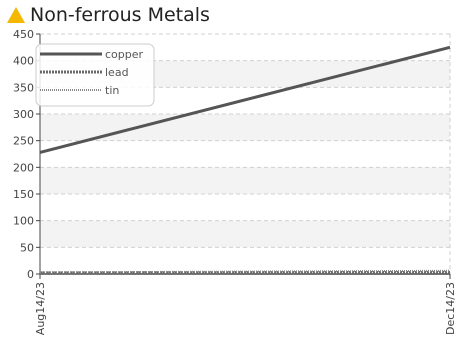 The image size is (458, 343). I want to click on y-axis-ticks: 0 50 100 150 200 250 300 350 400 450, so click(26, 154).